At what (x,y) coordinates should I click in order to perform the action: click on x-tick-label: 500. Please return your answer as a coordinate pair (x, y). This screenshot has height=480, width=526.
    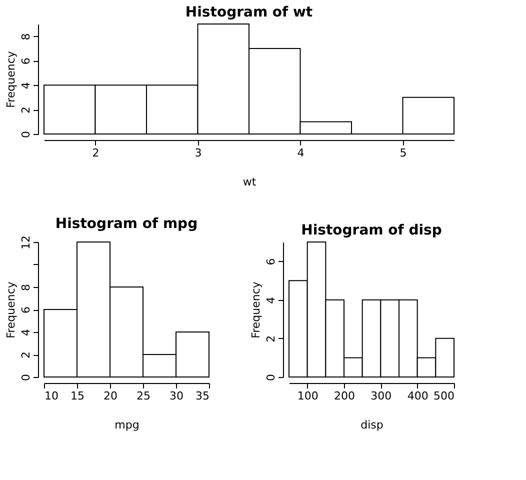
    Looking at the image, I should click on (444, 396).